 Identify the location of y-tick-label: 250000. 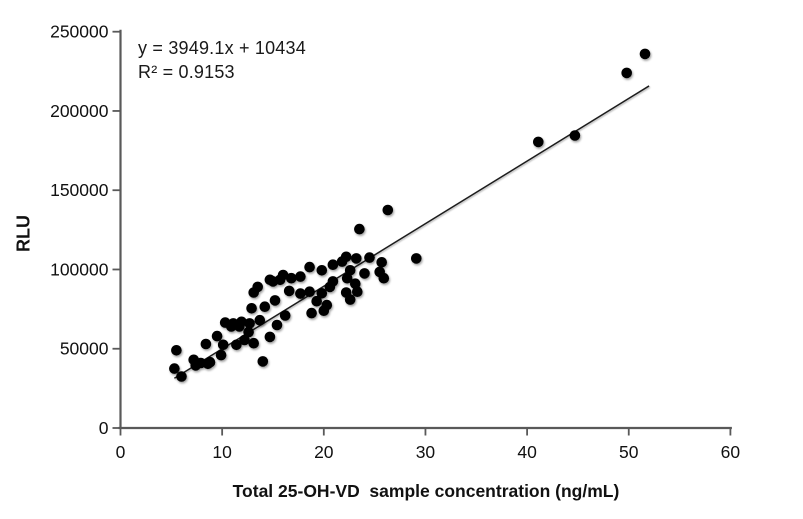
(79, 32).